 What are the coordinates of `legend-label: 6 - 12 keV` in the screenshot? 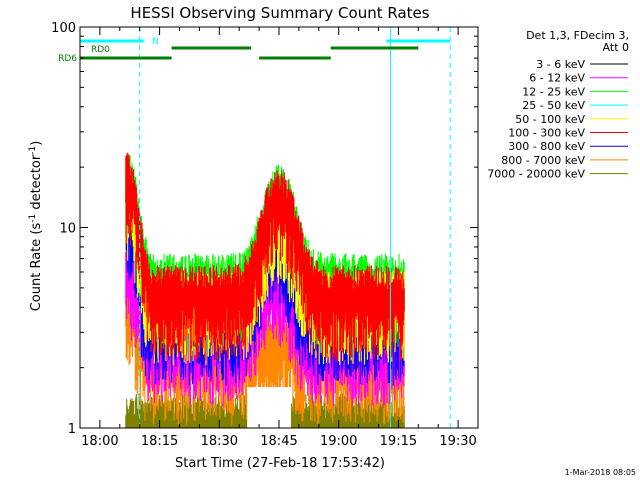 It's located at (557, 78).